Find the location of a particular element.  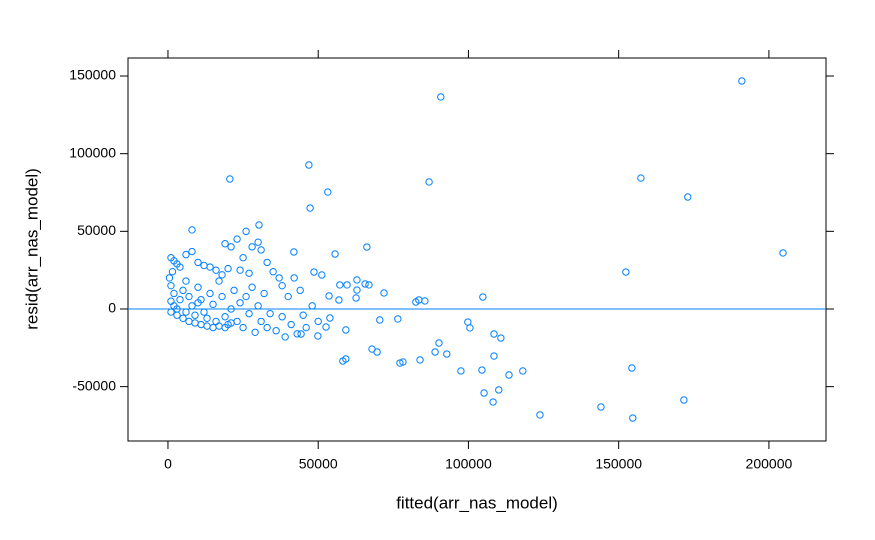

y-tick-label: 50000 is located at coordinates (96, 230).